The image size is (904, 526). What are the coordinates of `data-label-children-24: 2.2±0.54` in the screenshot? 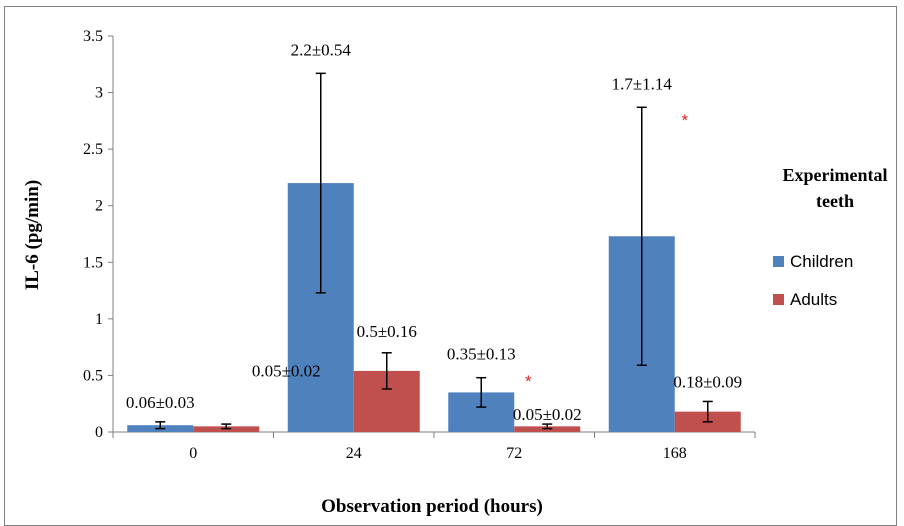 It's located at (321, 49).